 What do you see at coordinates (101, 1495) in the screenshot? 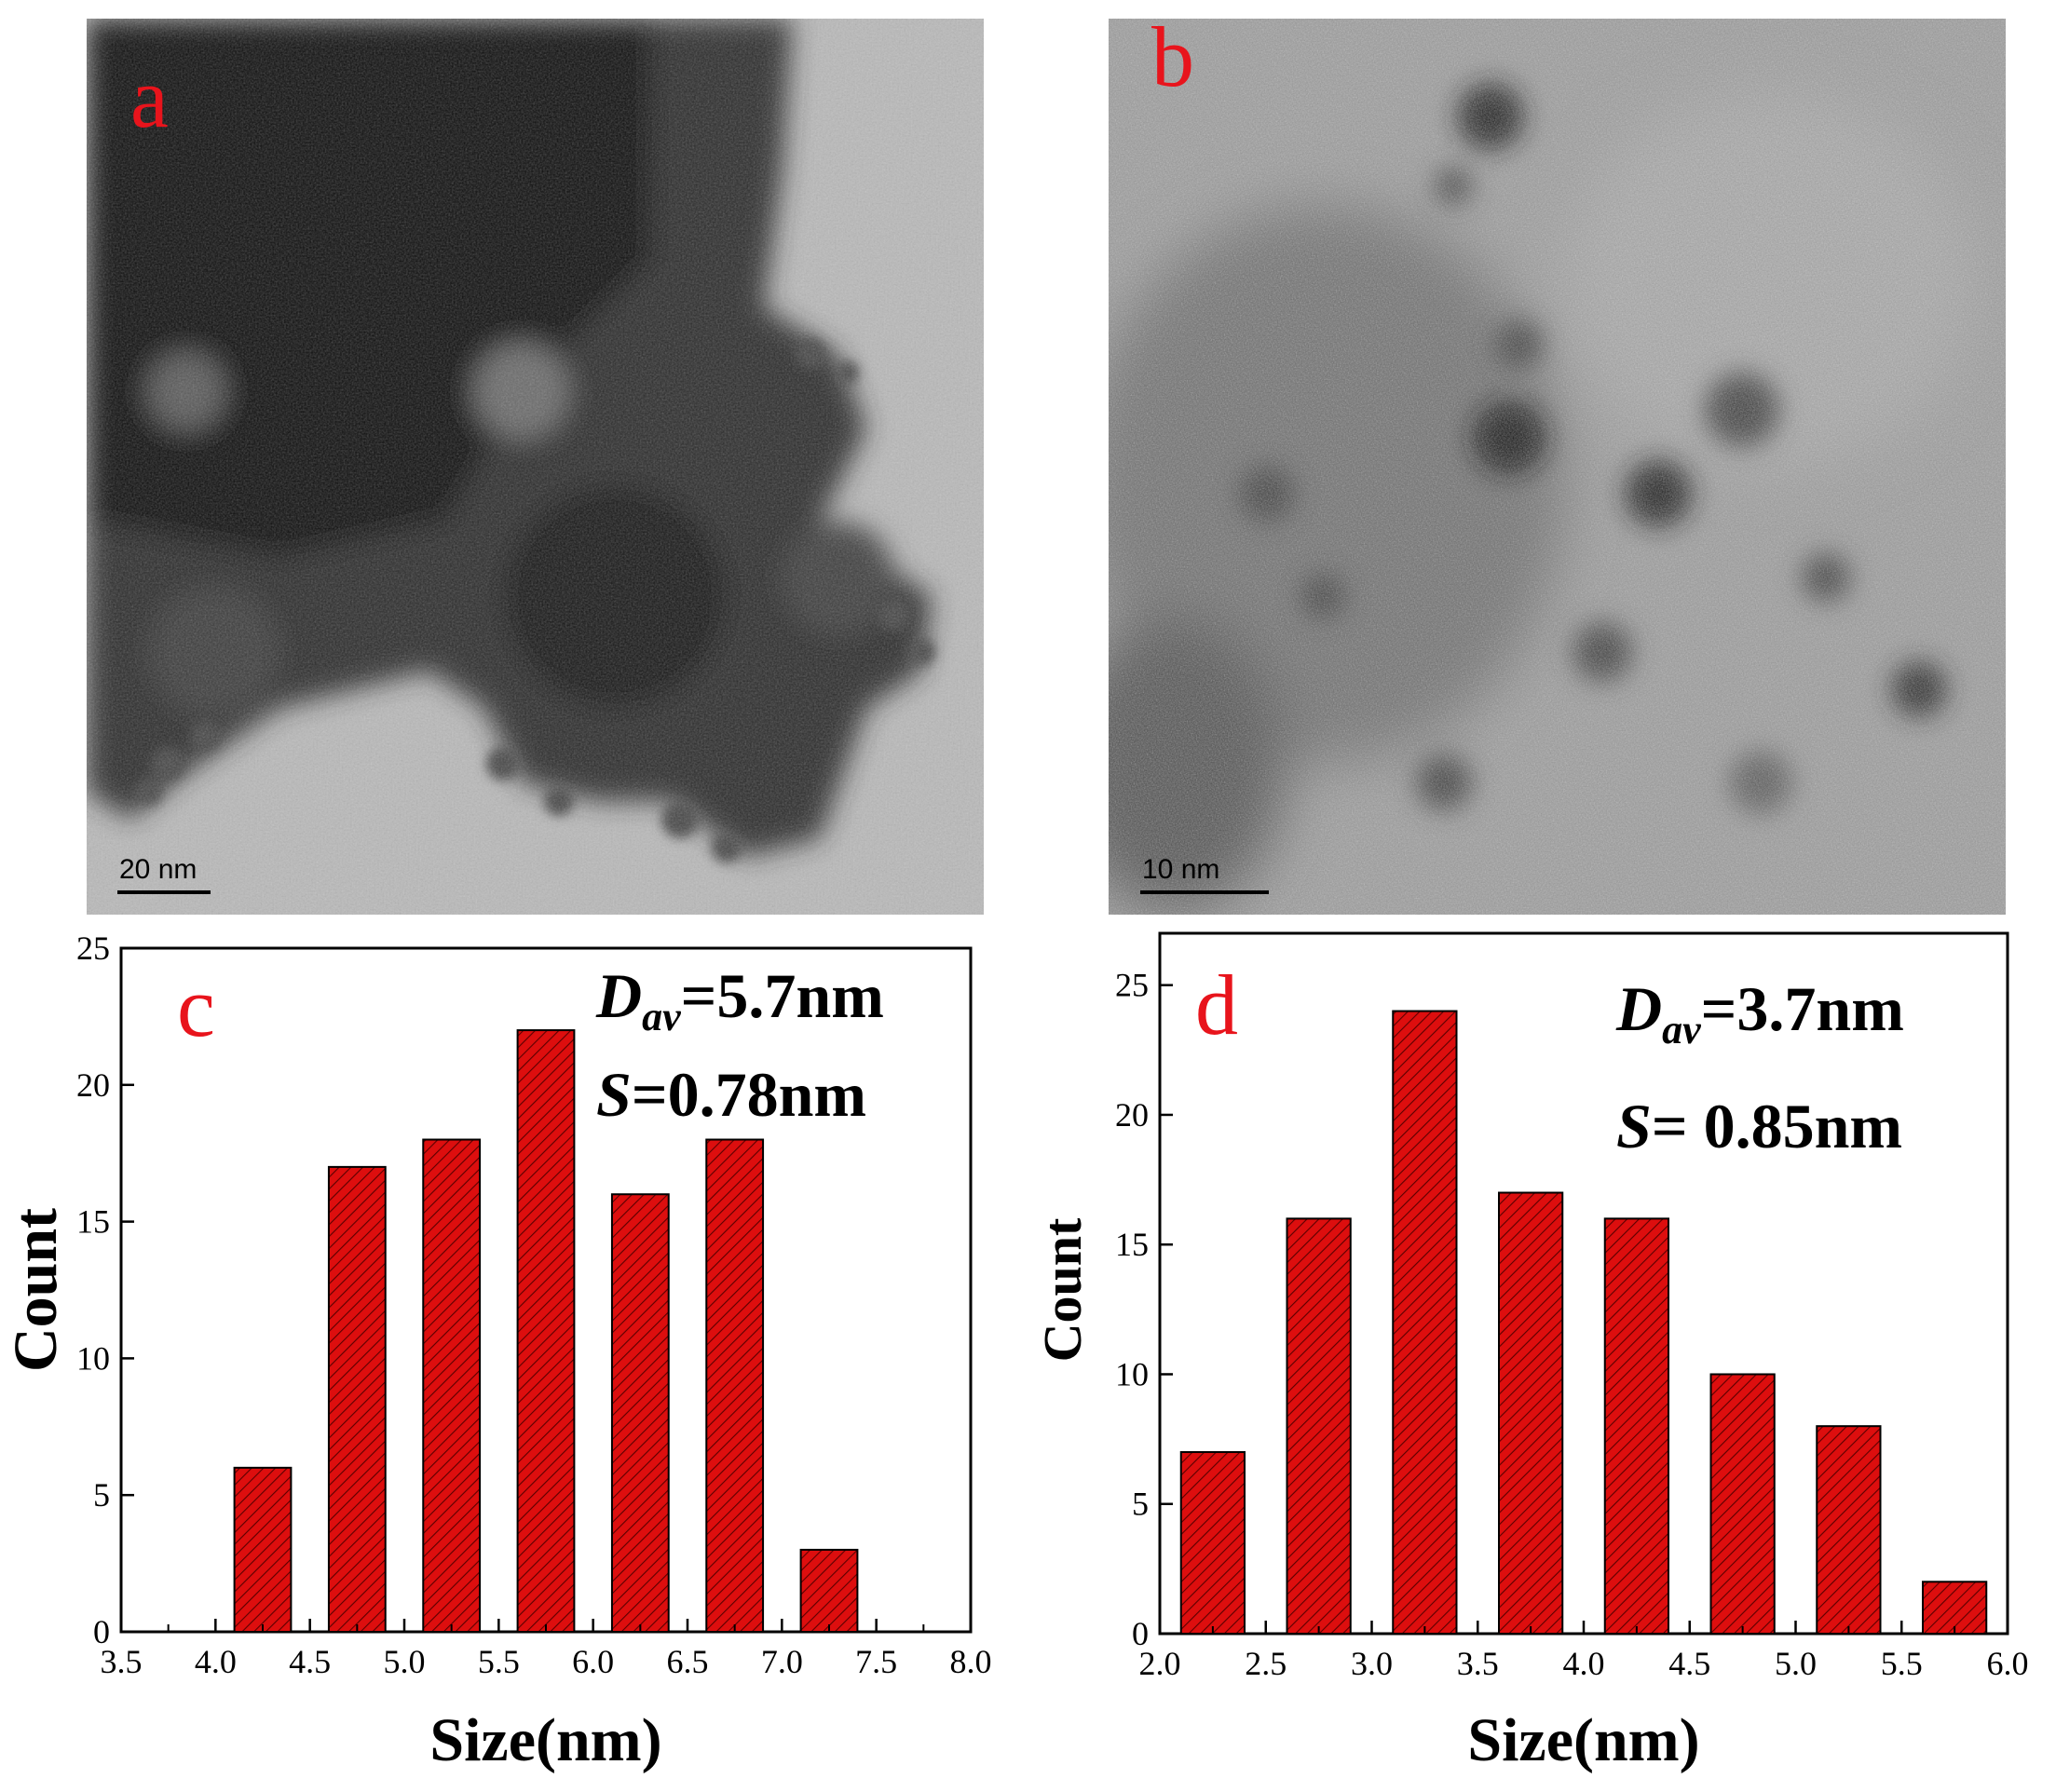
I see `ytick-label-c-1: 5` at bounding box center [101, 1495].